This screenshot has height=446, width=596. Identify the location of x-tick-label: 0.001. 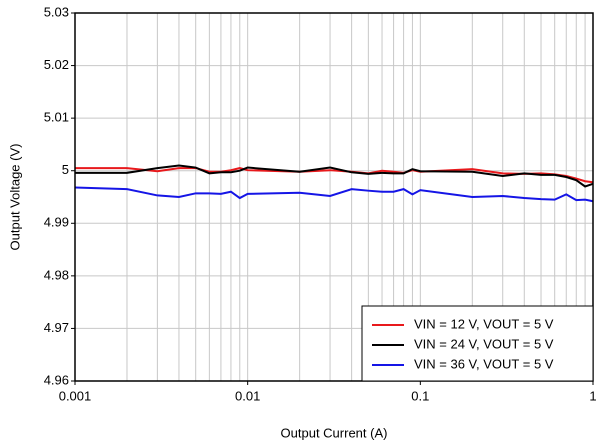
(75, 395).